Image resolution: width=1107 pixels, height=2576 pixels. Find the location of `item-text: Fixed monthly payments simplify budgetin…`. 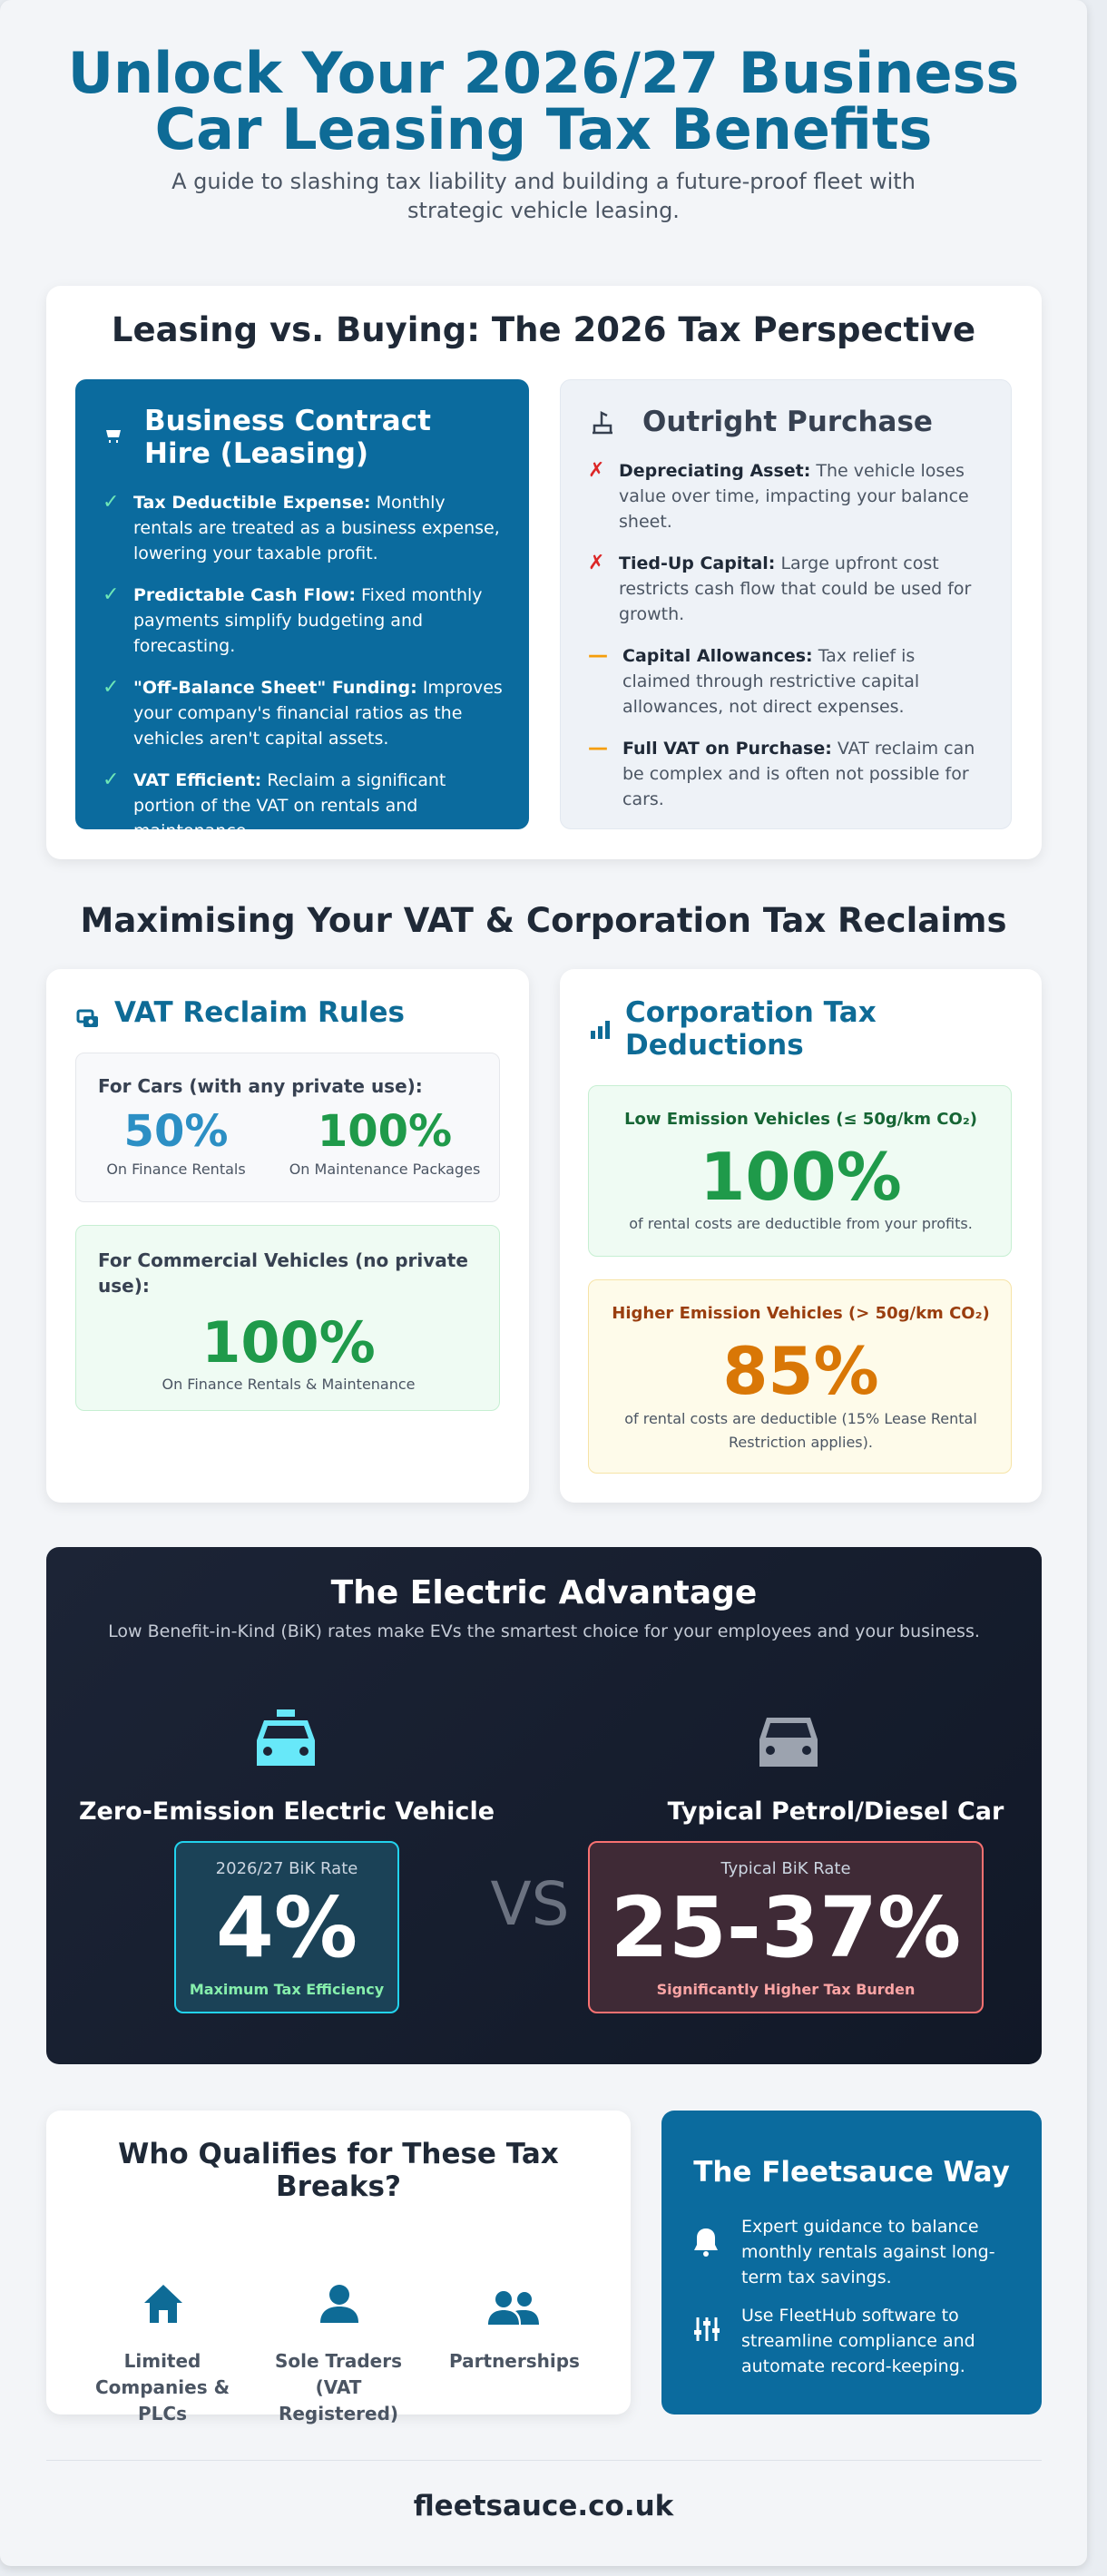

item-text: Fixed monthly payments simplify budgetin… is located at coordinates (308, 620).